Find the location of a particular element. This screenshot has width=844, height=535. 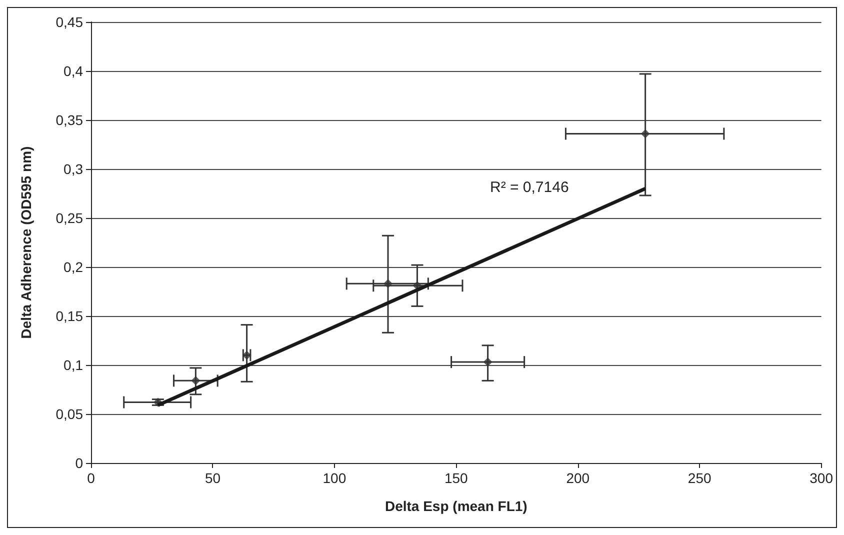

x-tick-label: 200 is located at coordinates (578, 478).